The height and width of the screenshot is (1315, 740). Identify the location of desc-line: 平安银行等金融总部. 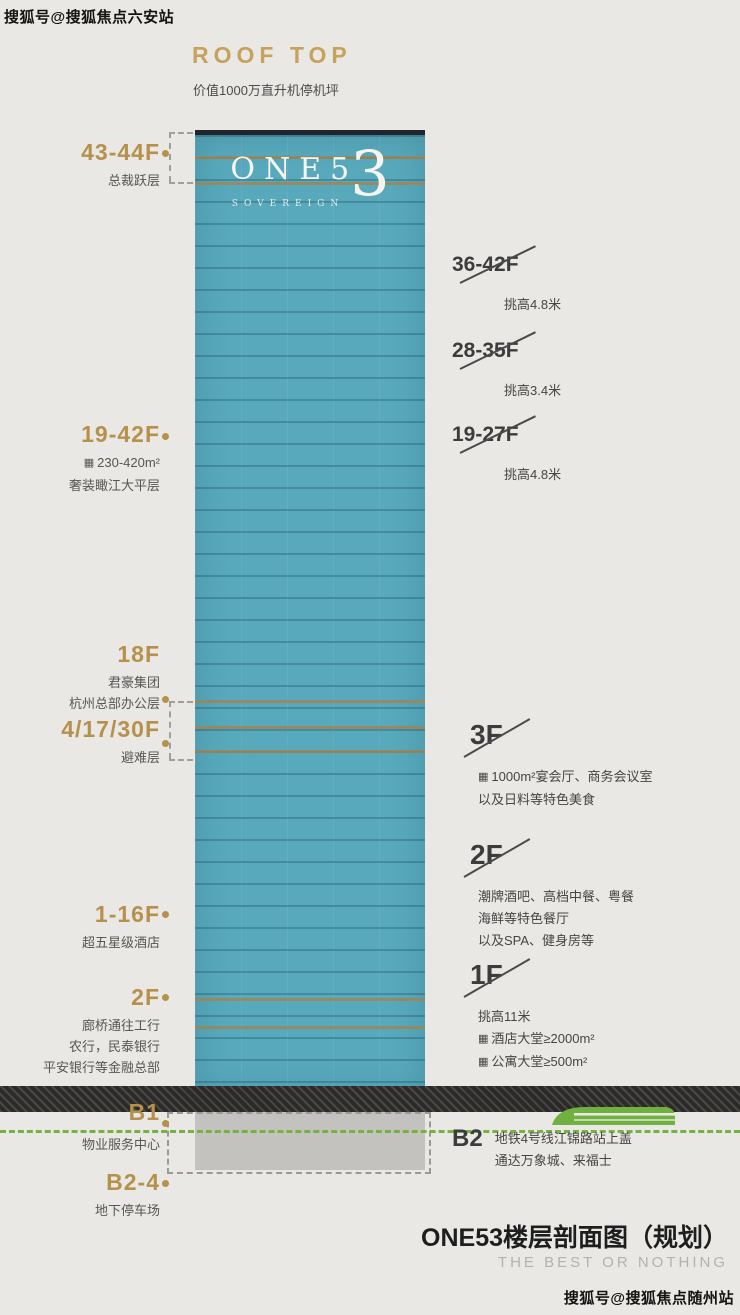
(101, 1067).